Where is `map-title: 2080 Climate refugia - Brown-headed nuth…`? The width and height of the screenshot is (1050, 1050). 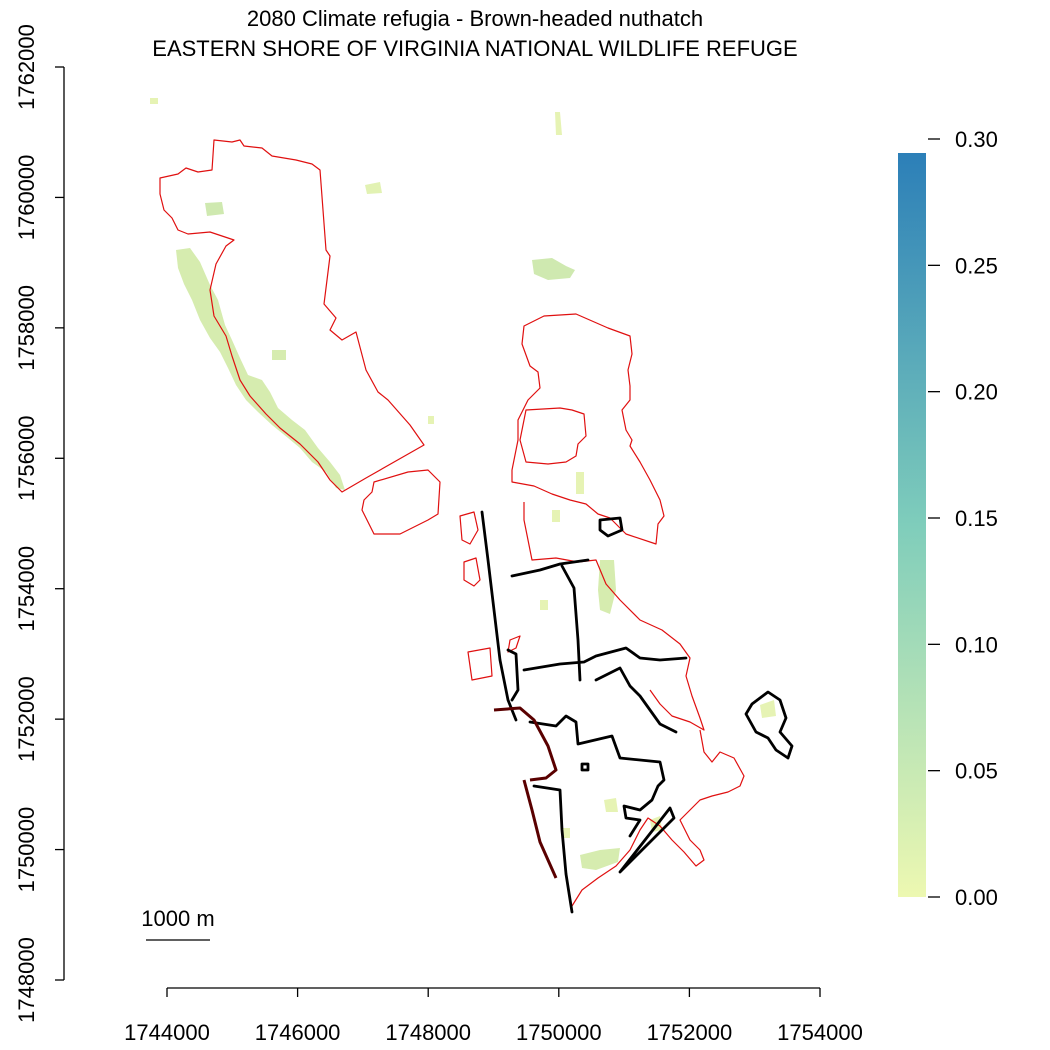 map-title: 2080 Climate refugia - Brown-headed nuth… is located at coordinates (475, 18).